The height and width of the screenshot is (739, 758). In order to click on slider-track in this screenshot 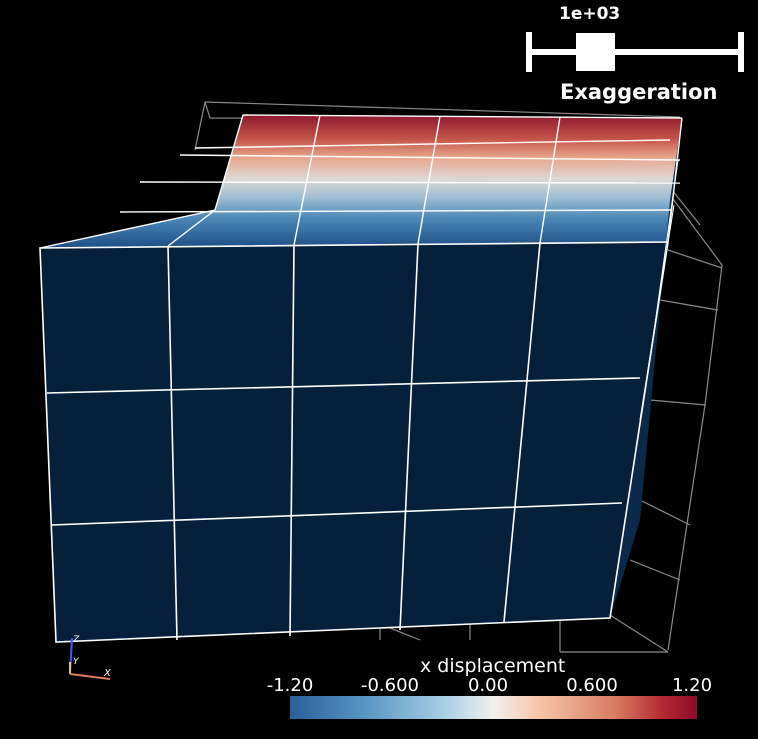, I will do `click(635, 52)`.